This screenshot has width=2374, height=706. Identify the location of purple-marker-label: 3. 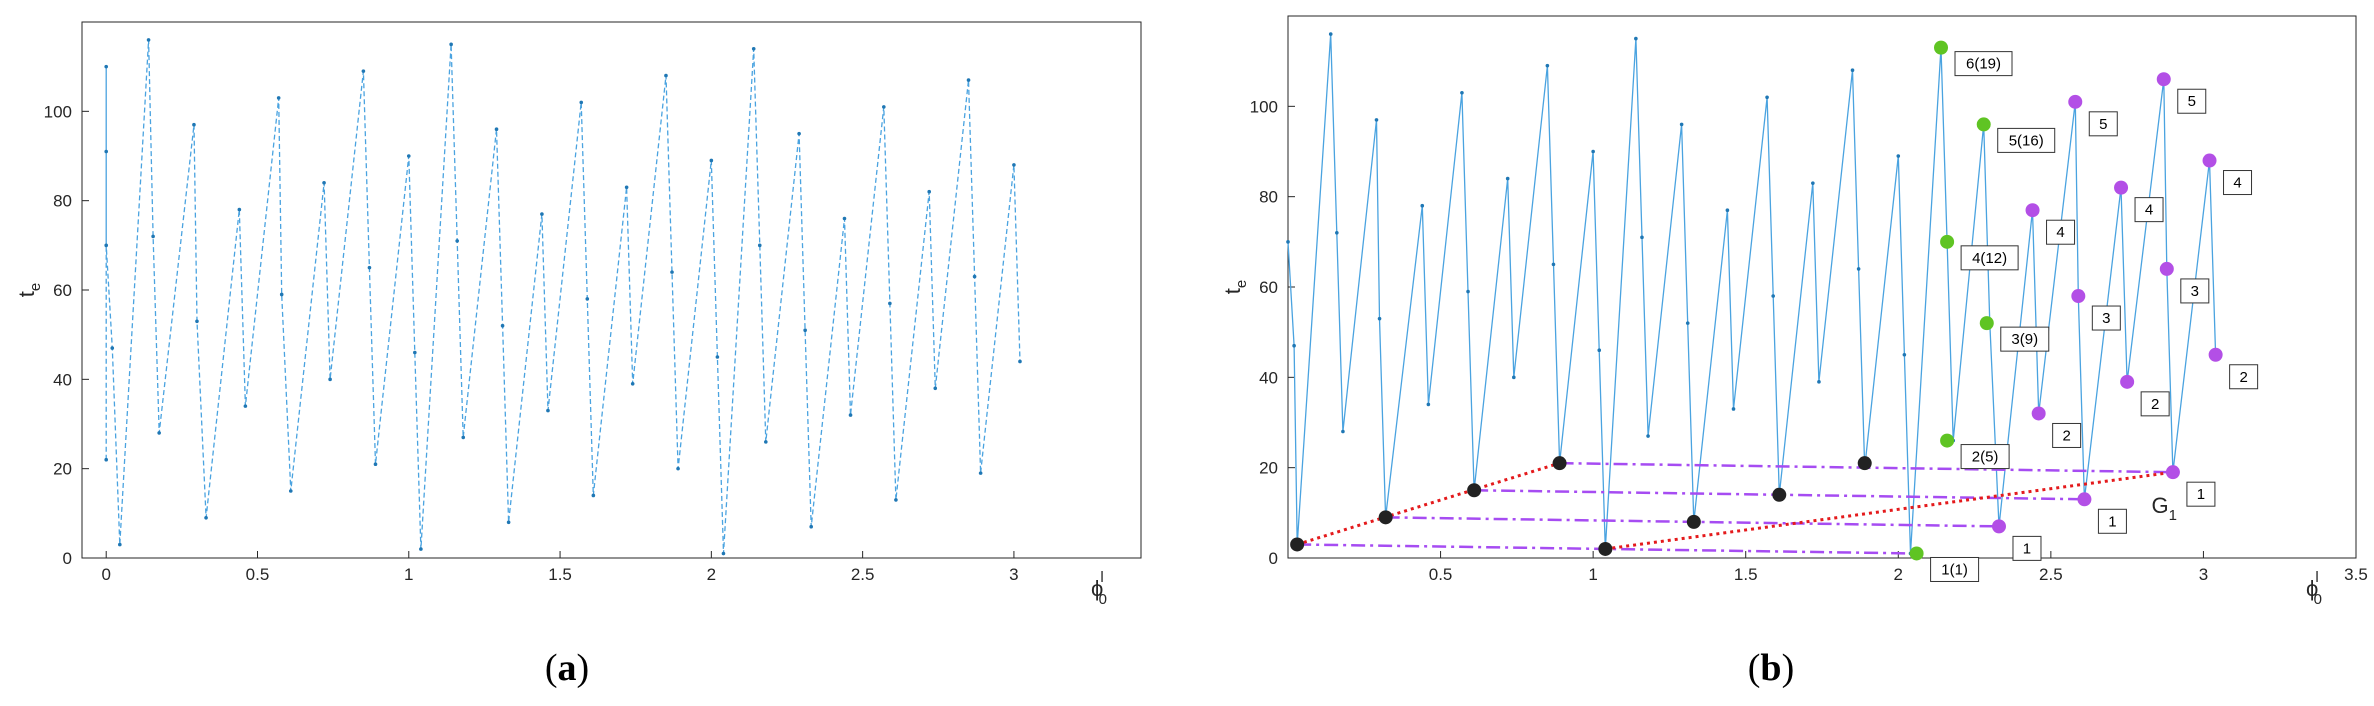
(2195, 291).